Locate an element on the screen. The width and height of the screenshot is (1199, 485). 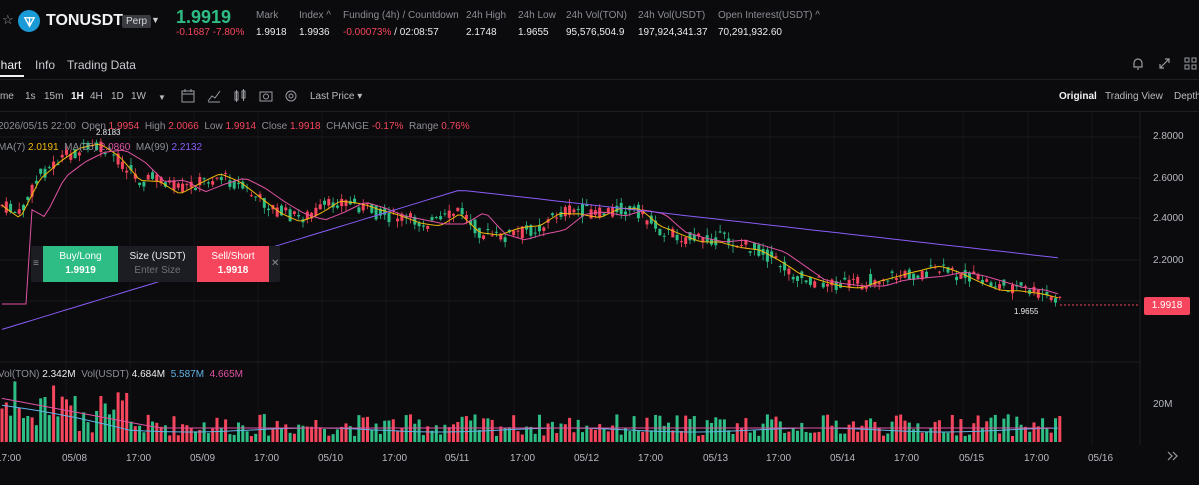
favorite-star-icon: ☆ is located at coordinates (8, 19).